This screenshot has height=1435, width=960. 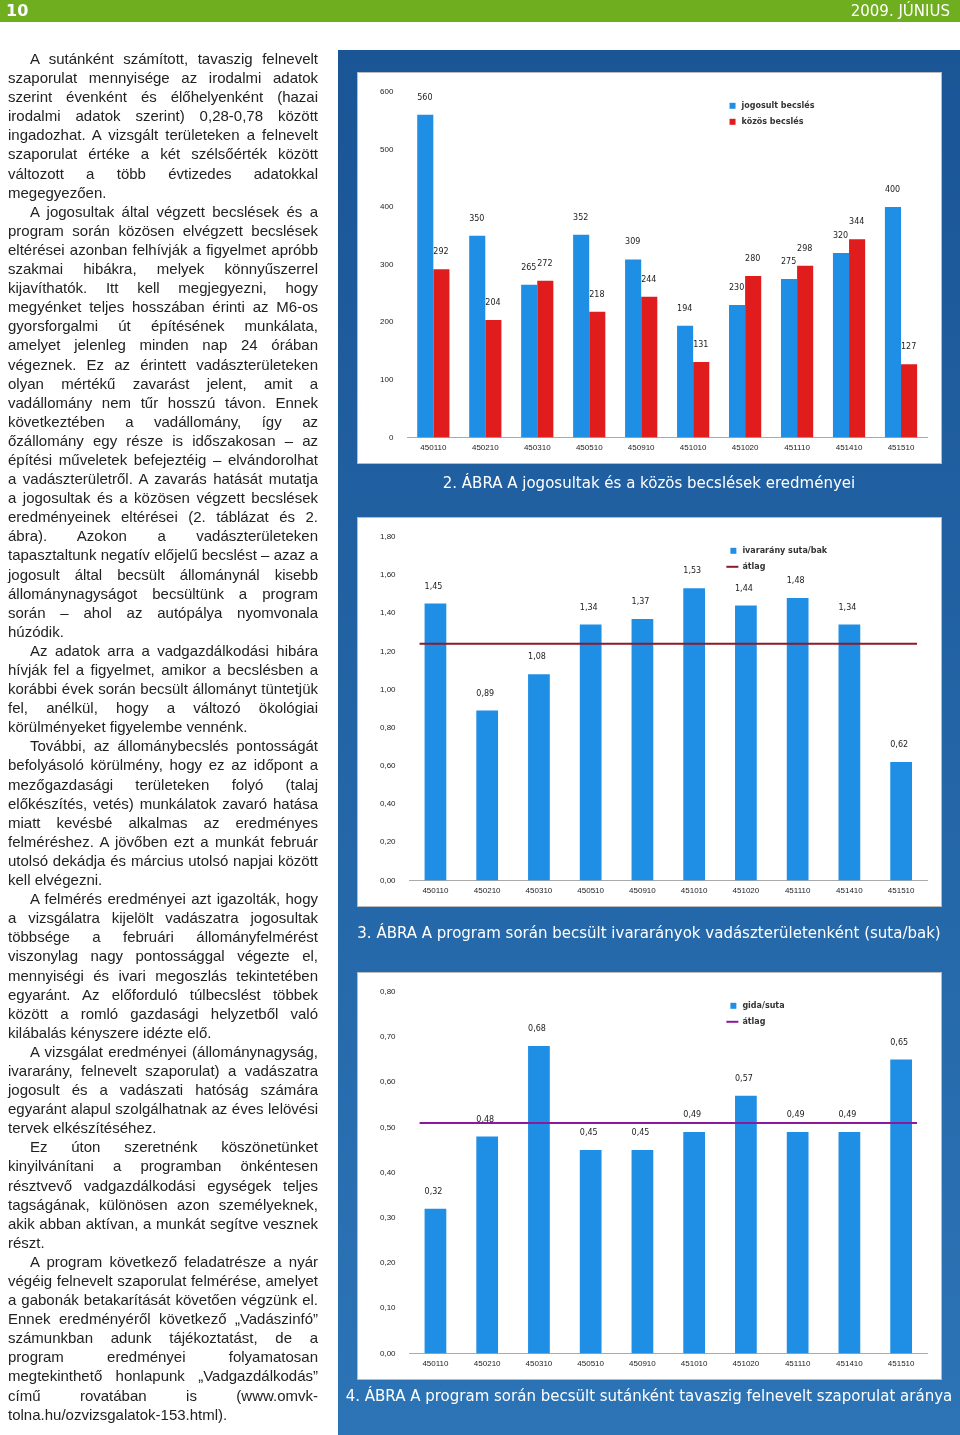 What do you see at coordinates (433, 586) in the screenshot?
I see `data-label: 1,45` at bounding box center [433, 586].